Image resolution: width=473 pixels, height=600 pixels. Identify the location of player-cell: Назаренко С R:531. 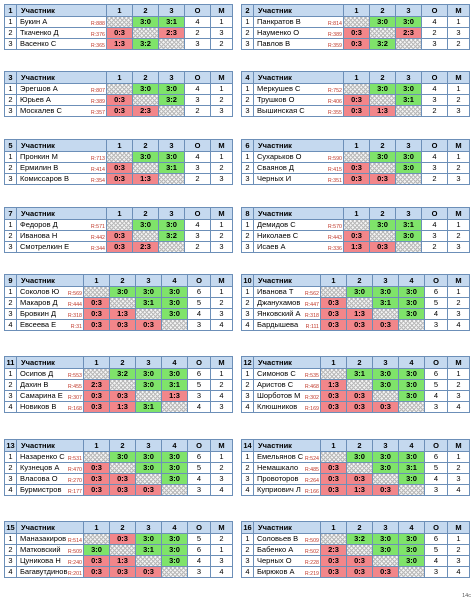
(50, 457).